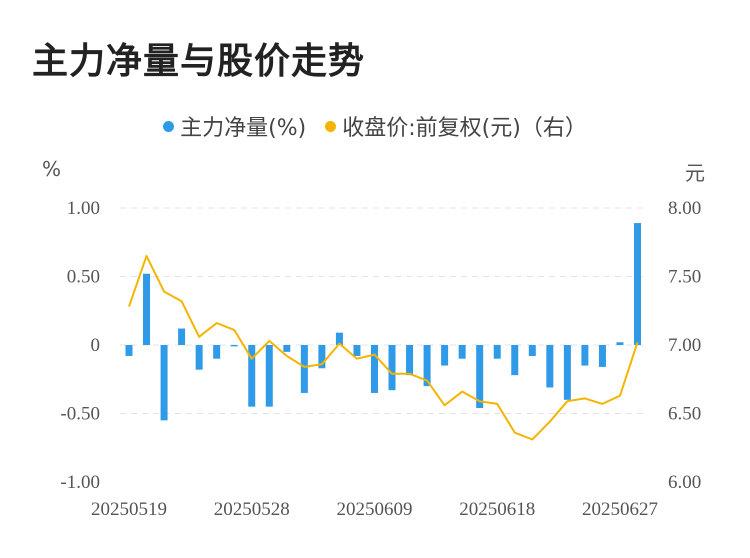  Describe the element at coordinates (52, 169) in the screenshot. I see `left-axis-unit: %` at that location.